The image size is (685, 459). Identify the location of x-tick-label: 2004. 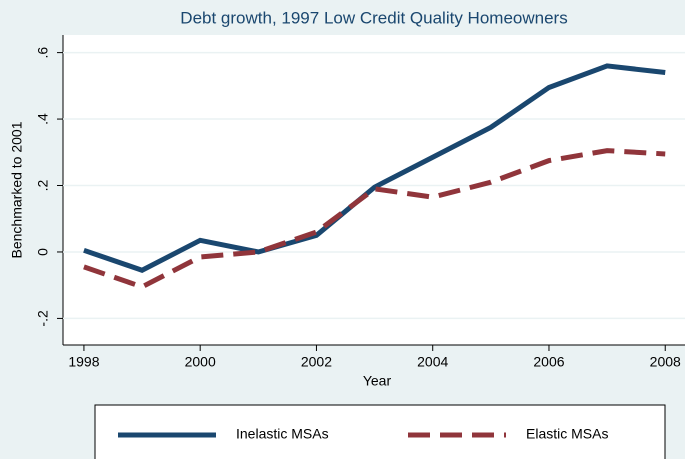
(432, 362).